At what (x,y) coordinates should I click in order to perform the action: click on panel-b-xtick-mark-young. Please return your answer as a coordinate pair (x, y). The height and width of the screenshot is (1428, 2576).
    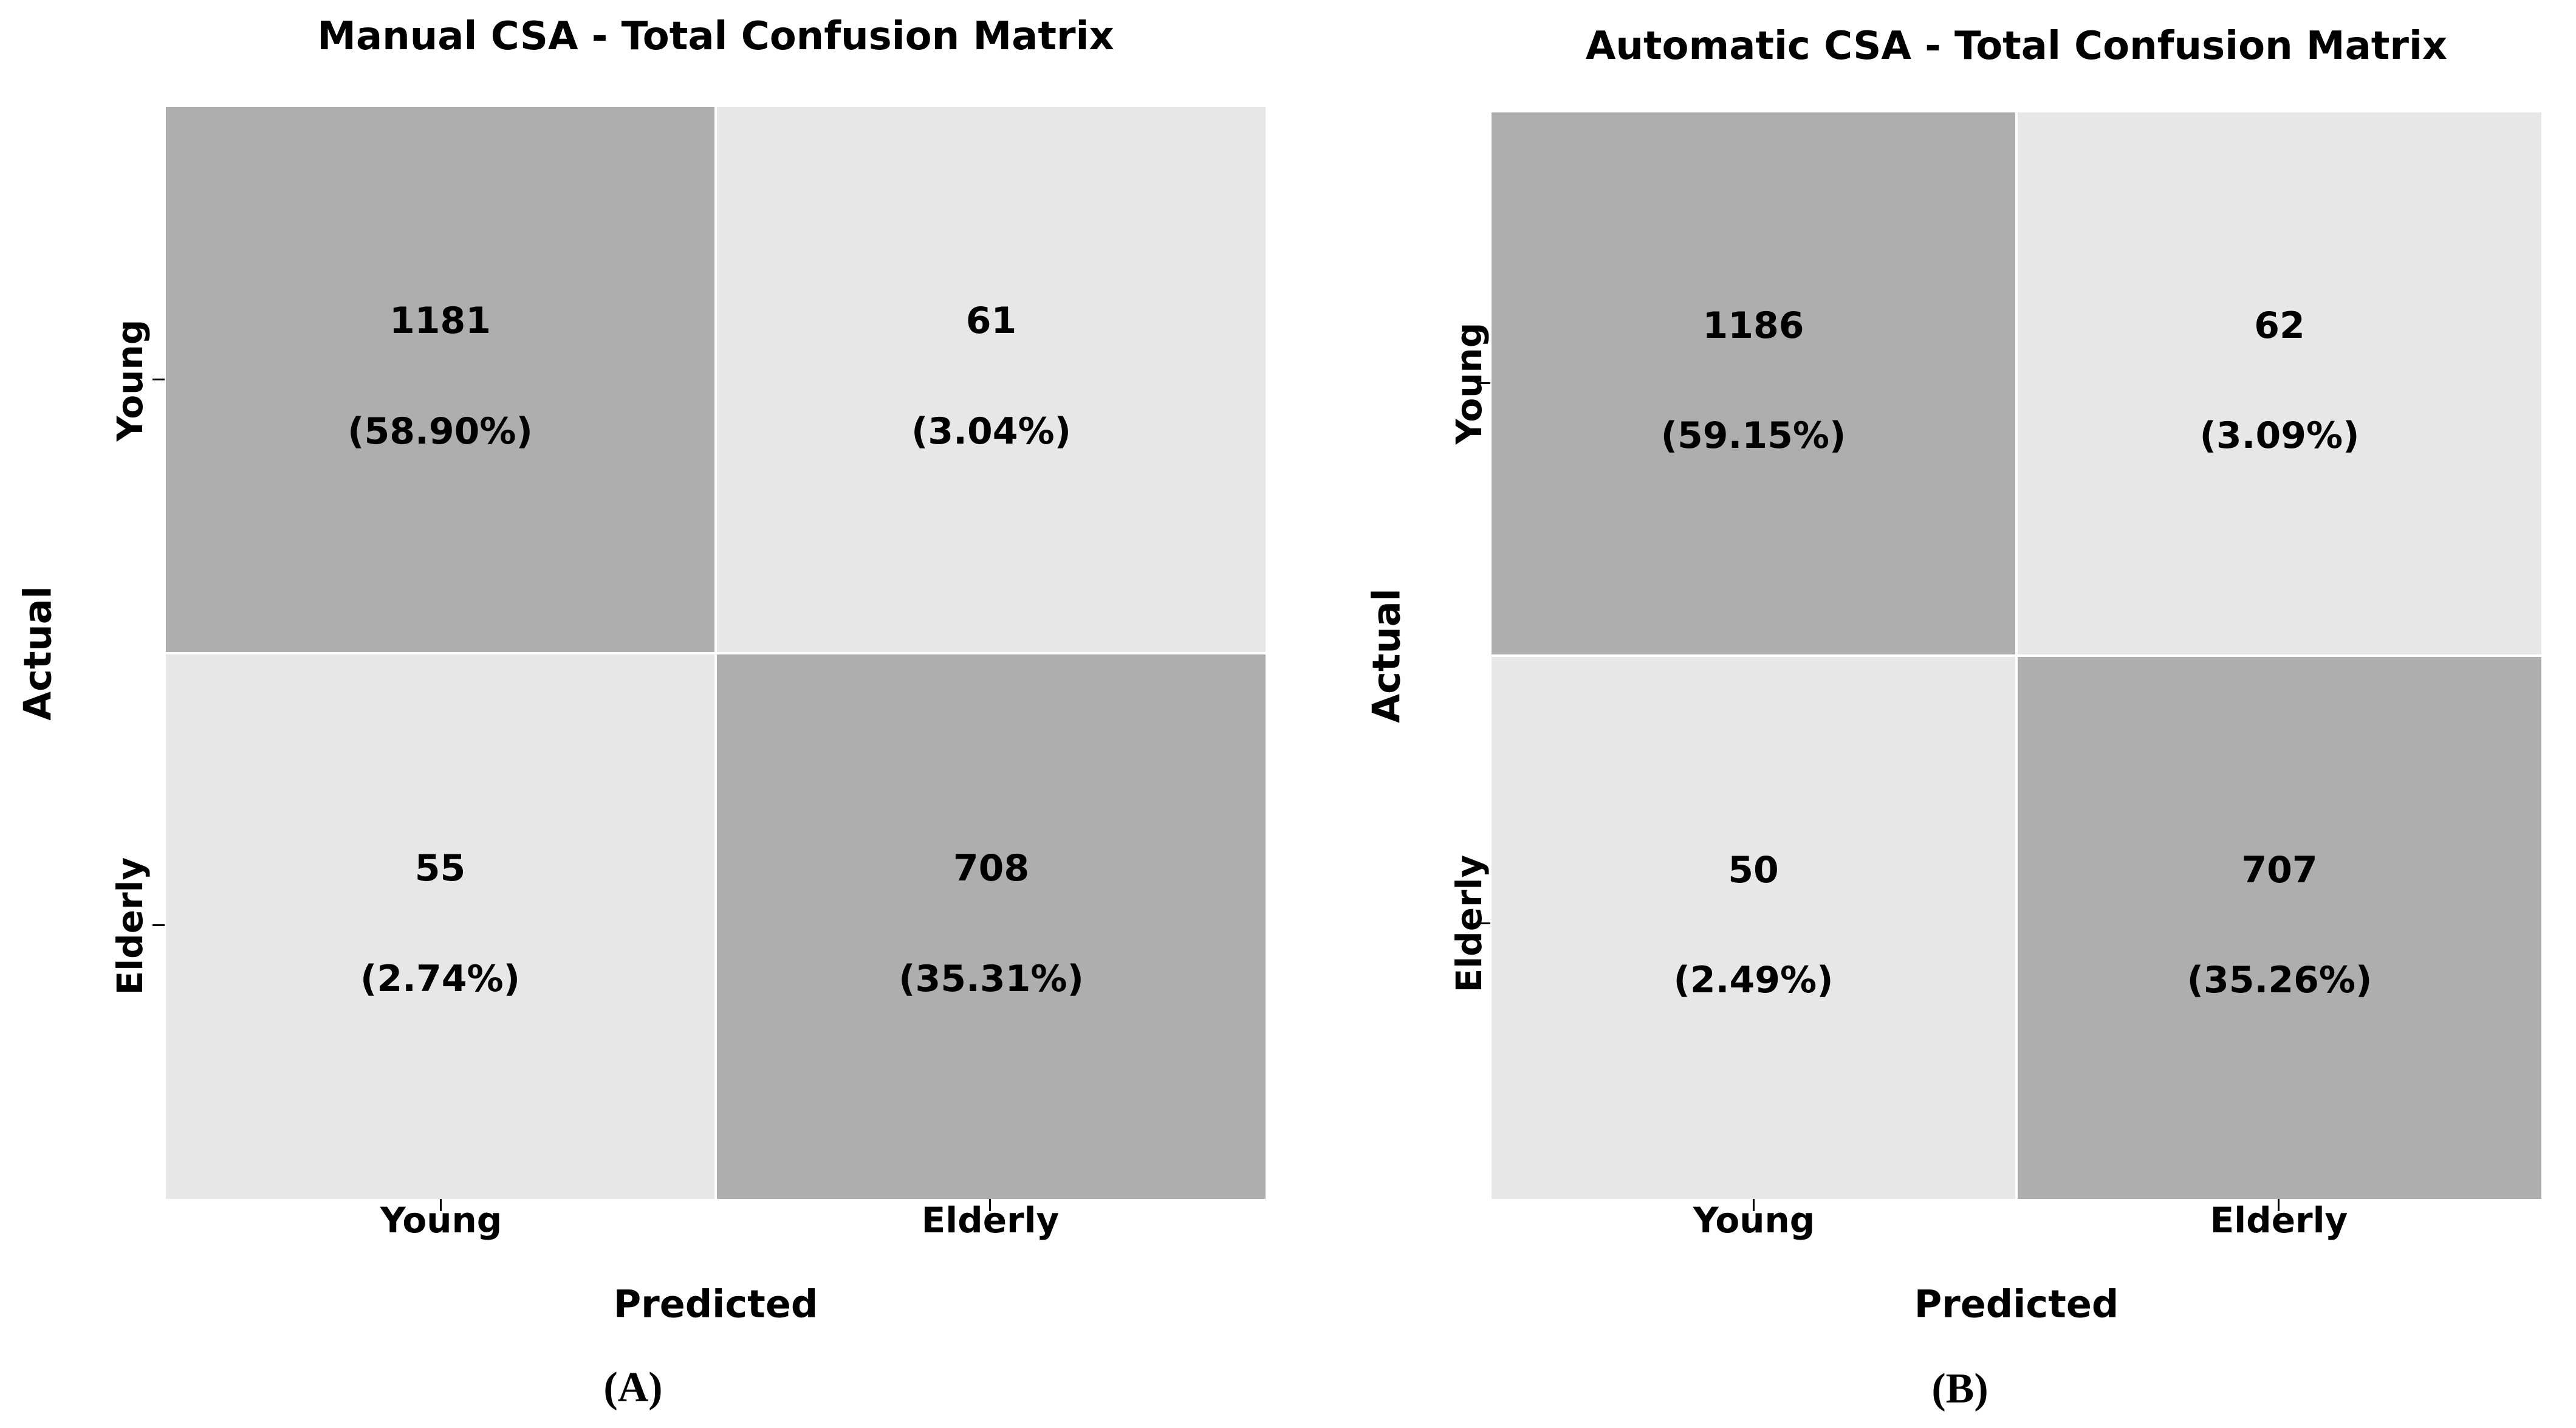
    Looking at the image, I should click on (1754, 1205).